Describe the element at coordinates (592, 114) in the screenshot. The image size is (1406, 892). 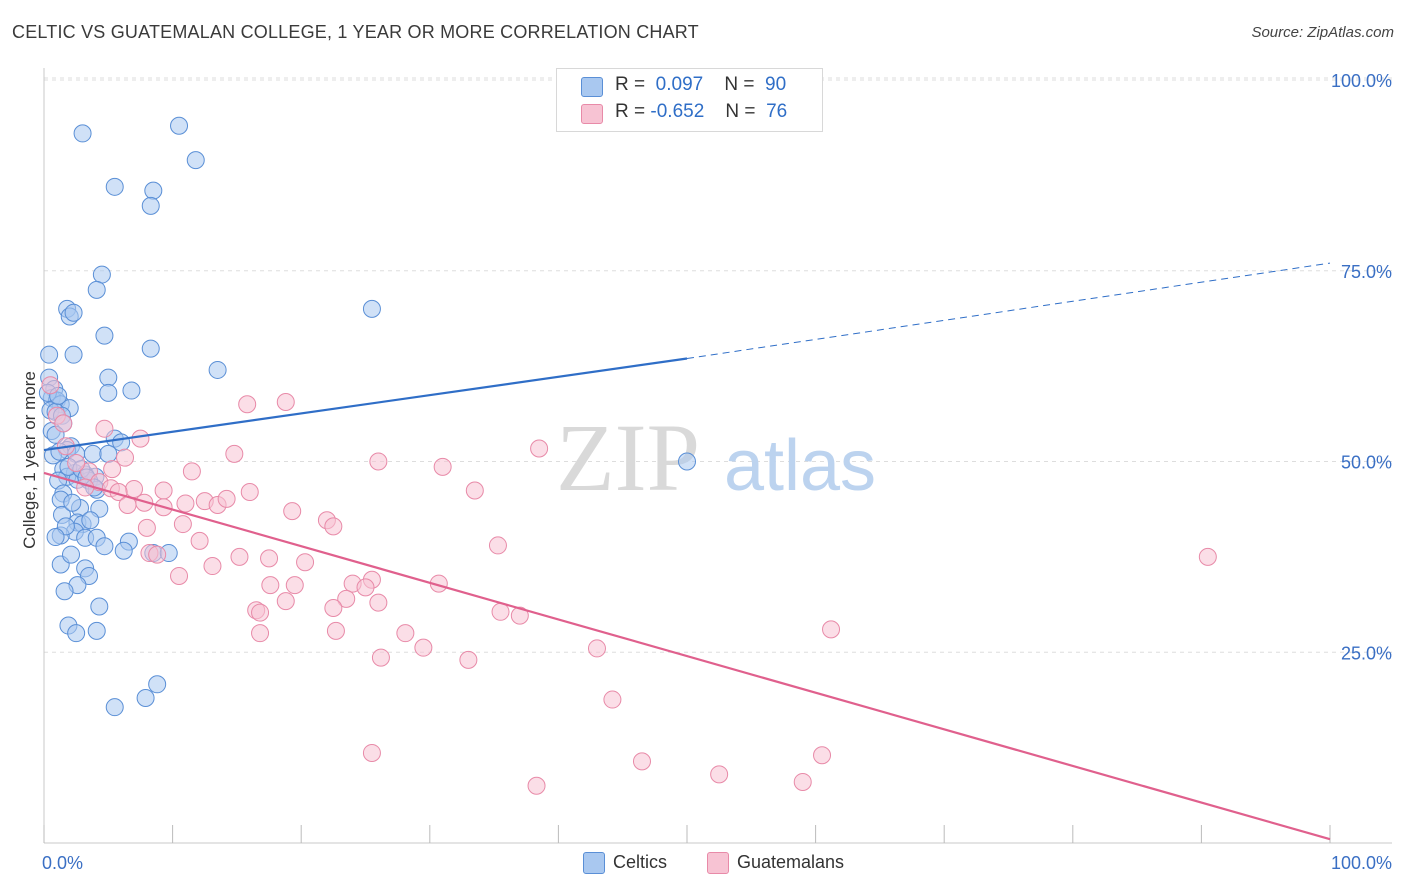
I see `legend-swatch-guatemalans` at that location.